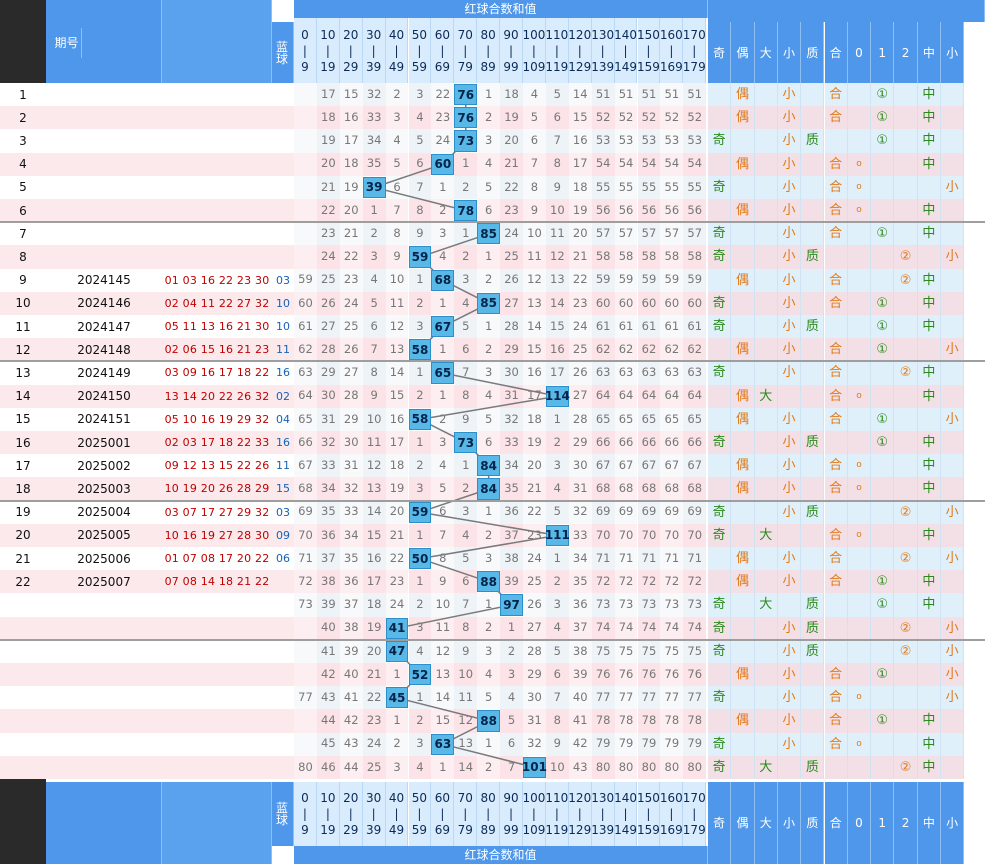 Image resolution: width=985 pixels, height=864 pixels. I want to click on footer-feature-5: 合, so click(836, 823).